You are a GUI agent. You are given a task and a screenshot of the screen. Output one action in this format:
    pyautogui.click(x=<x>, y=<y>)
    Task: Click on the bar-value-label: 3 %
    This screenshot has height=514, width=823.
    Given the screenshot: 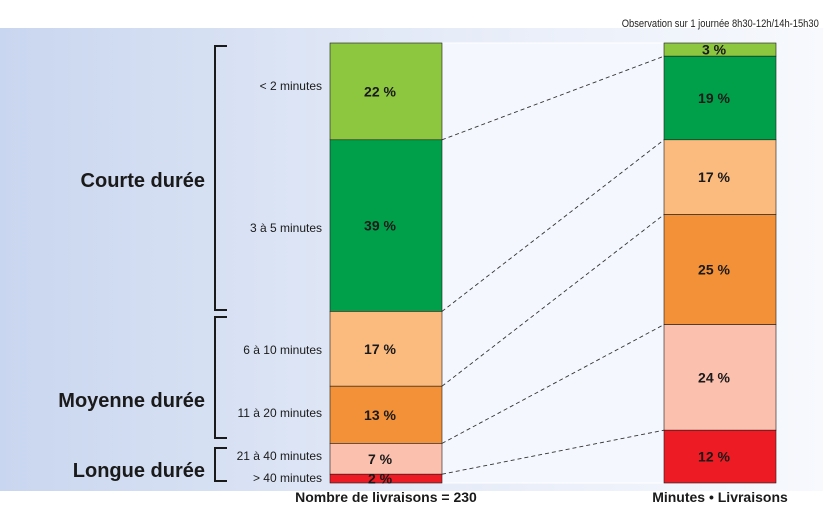 What is the action you would take?
    pyautogui.click(x=714, y=50)
    